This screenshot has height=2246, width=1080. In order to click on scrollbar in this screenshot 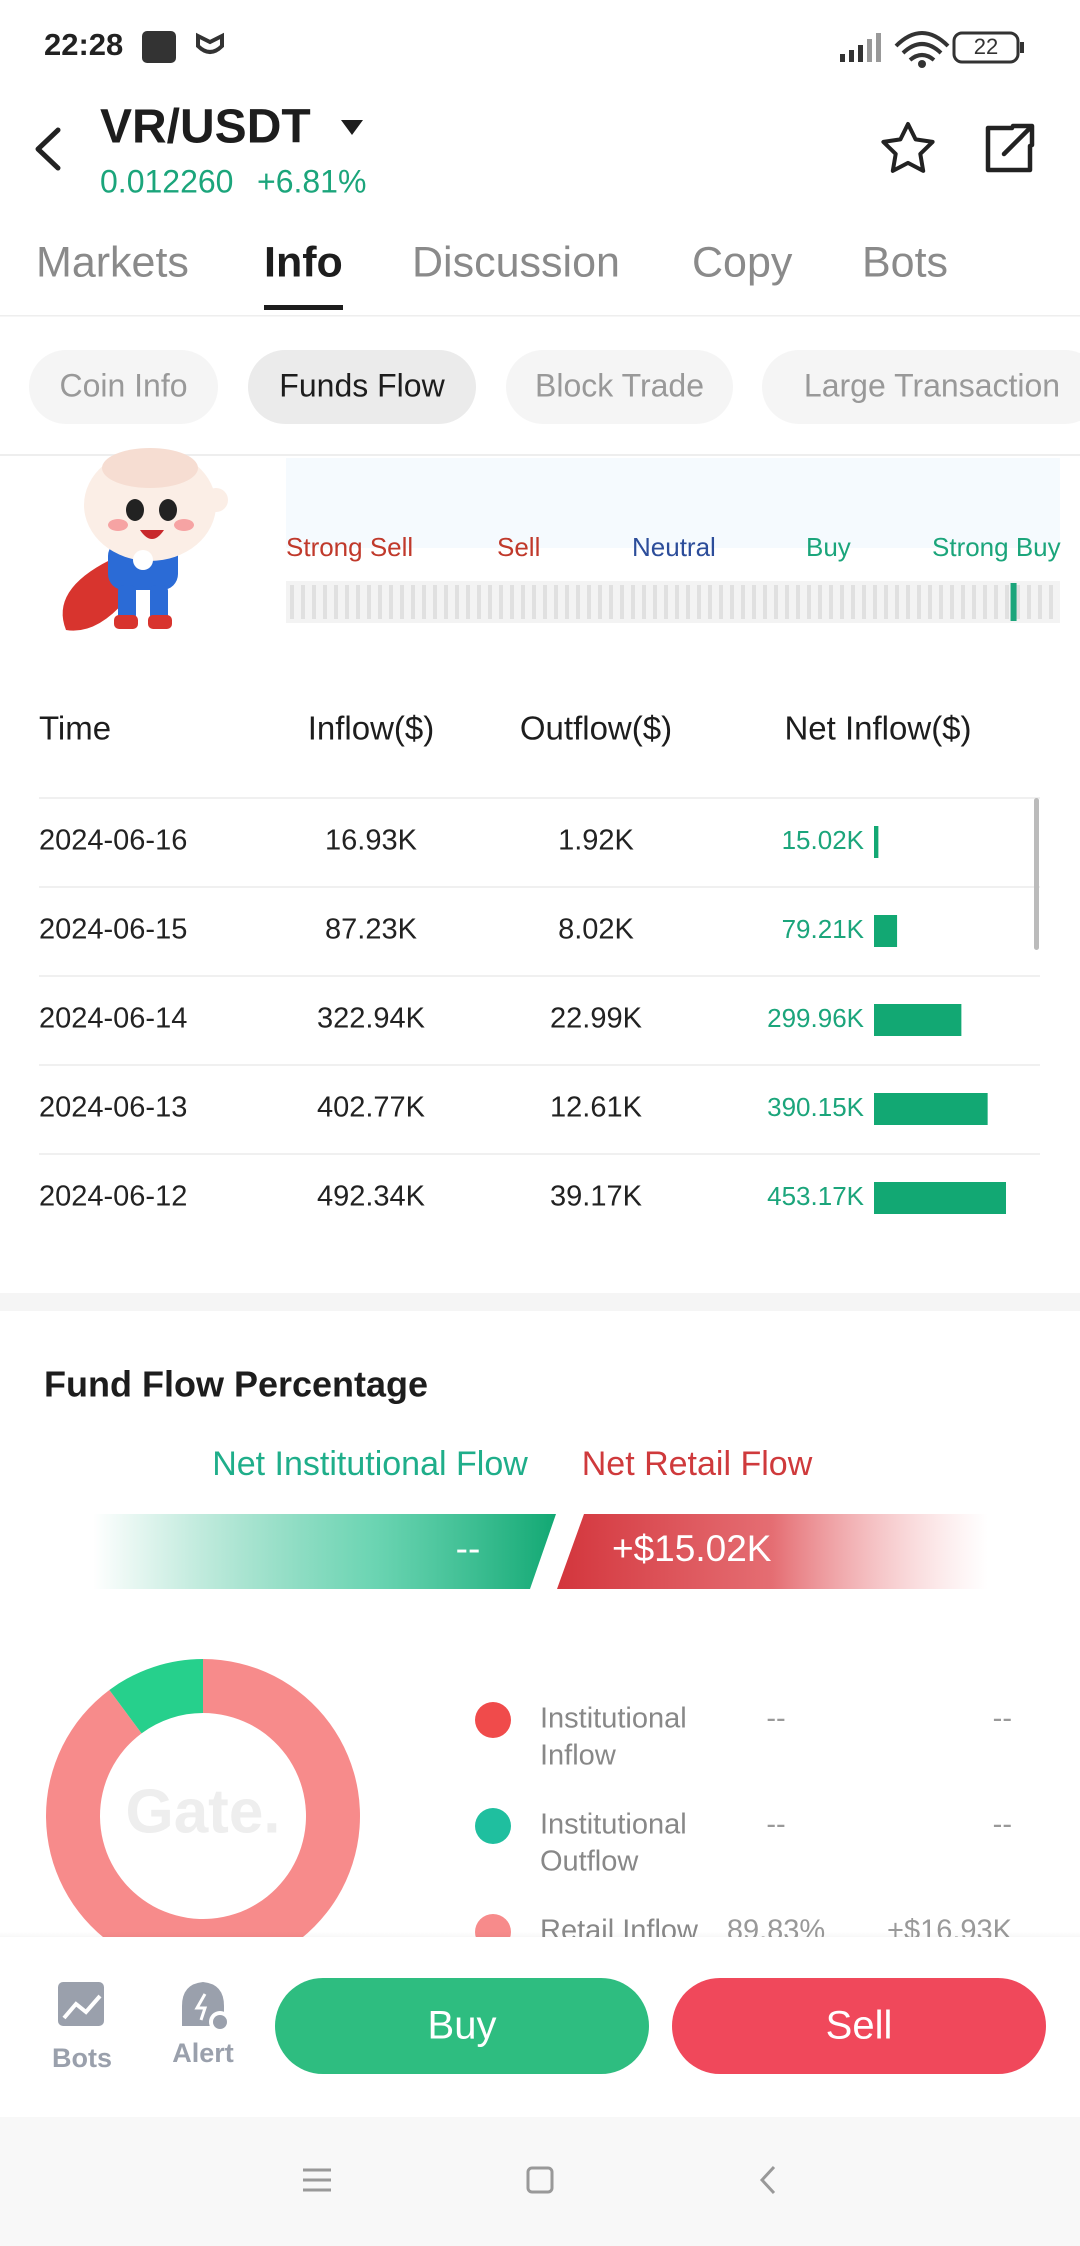, I will do `click(1036, 874)`.